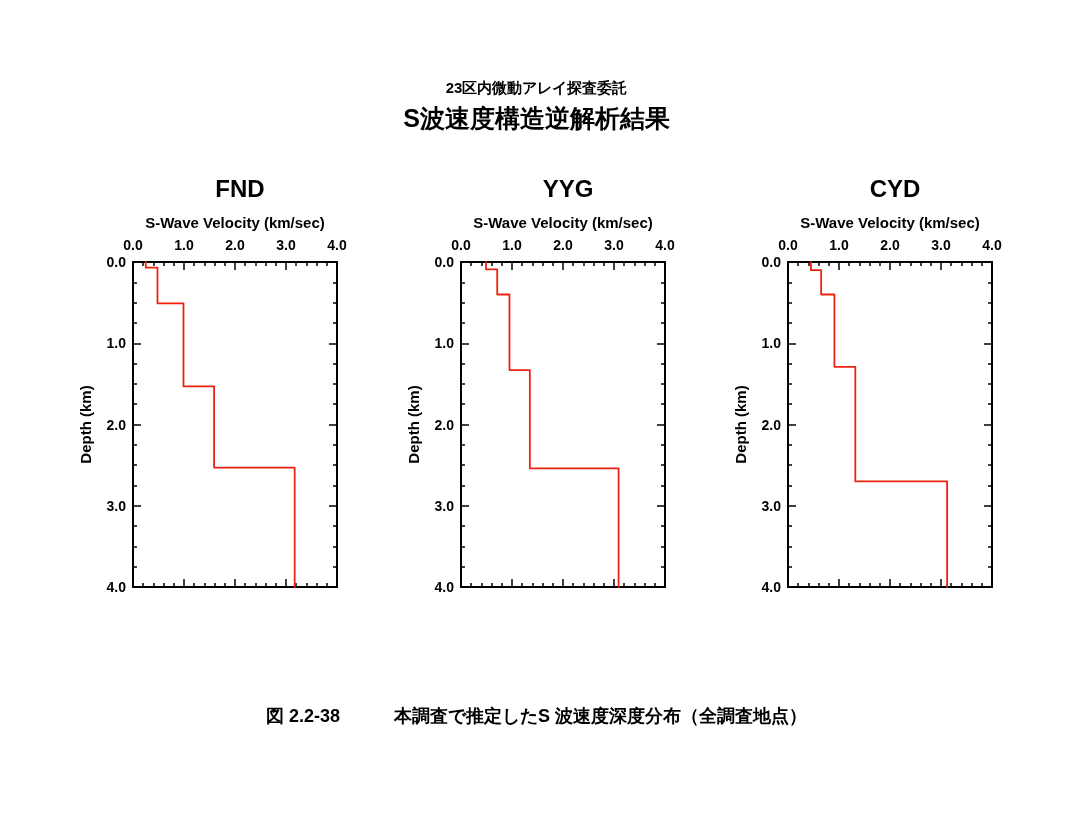 The width and height of the screenshot is (1073, 824). Describe the element at coordinates (567, 188) in the screenshot. I see `chart-title: YYG` at that location.